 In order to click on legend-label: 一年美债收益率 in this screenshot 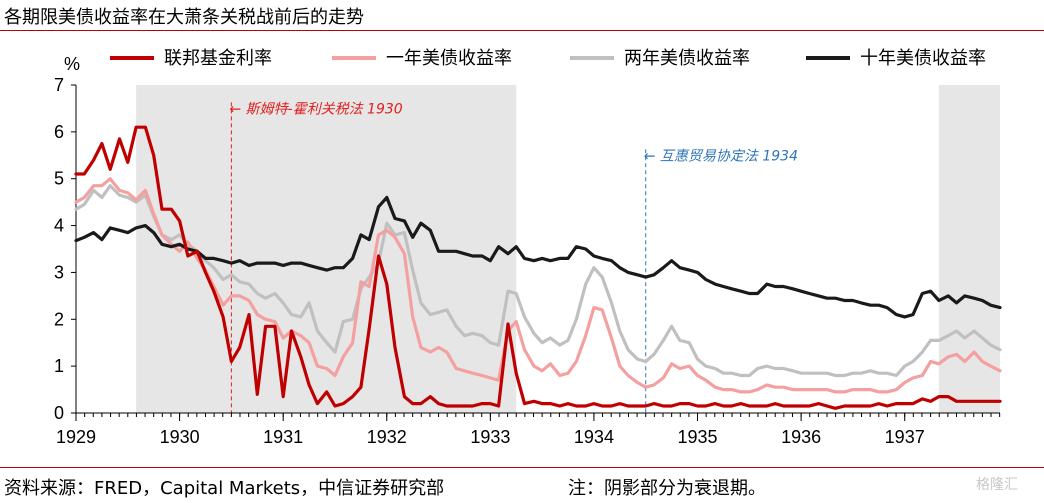, I will do `click(449, 58)`.